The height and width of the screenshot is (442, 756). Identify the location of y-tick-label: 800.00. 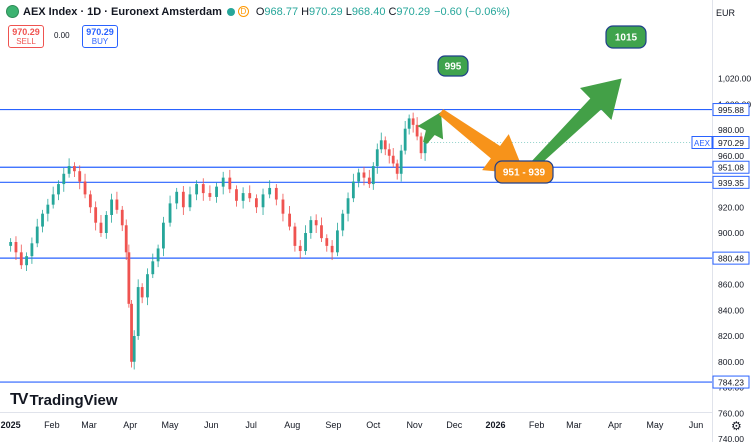
(731, 362).